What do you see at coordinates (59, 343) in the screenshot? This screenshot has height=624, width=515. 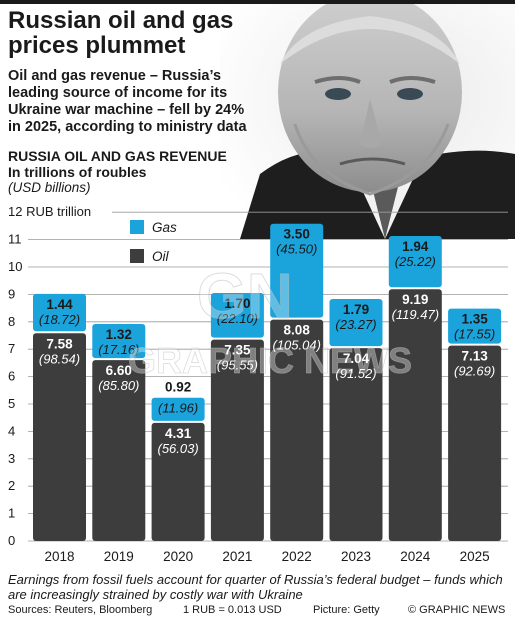 I see `oil-value-label: 7.58` at bounding box center [59, 343].